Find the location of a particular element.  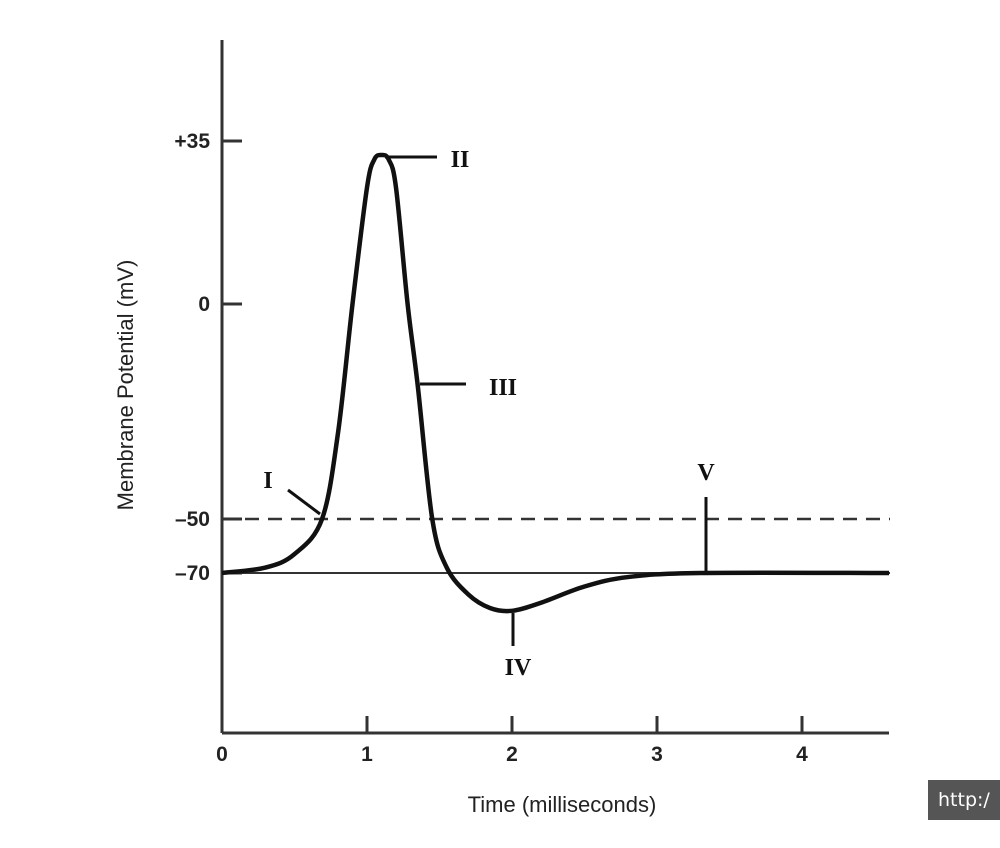

x-tick-label: 1 is located at coordinates (367, 754).